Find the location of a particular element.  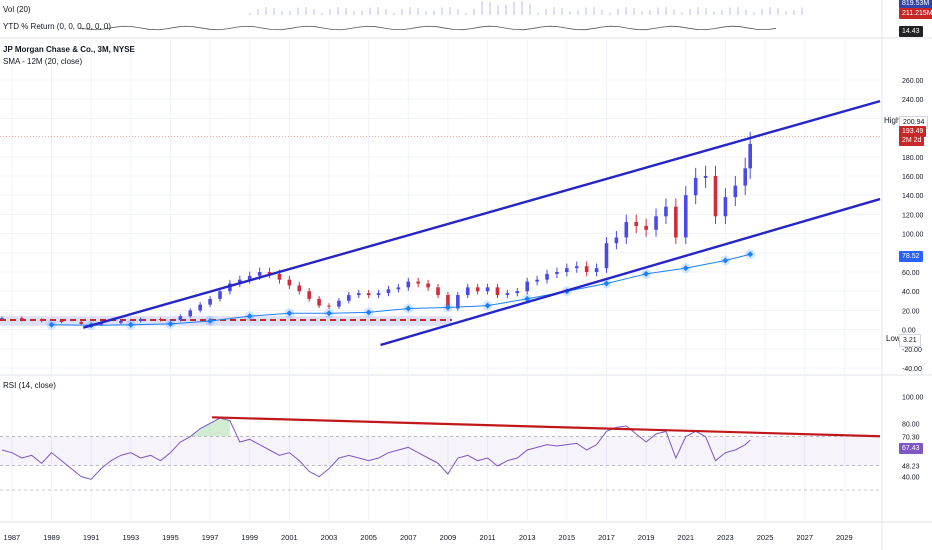

y-tick-label: 140.00 is located at coordinates (913, 196).